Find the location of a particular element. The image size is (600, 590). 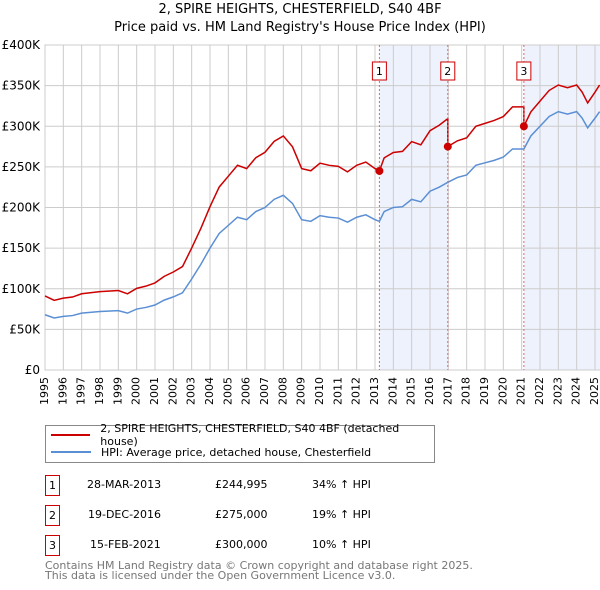

y-tick-label: £200K is located at coordinates (22, 208).